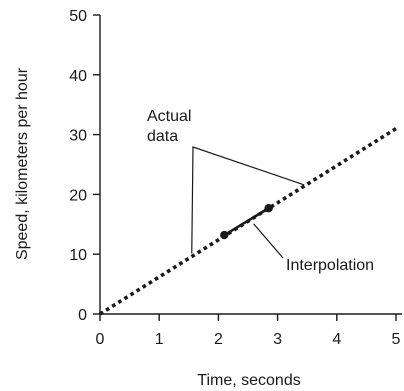 Image resolution: width=404 pixels, height=391 pixels. Describe the element at coordinates (248, 200) in the screenshot. I see `actual-data-leader` at that location.